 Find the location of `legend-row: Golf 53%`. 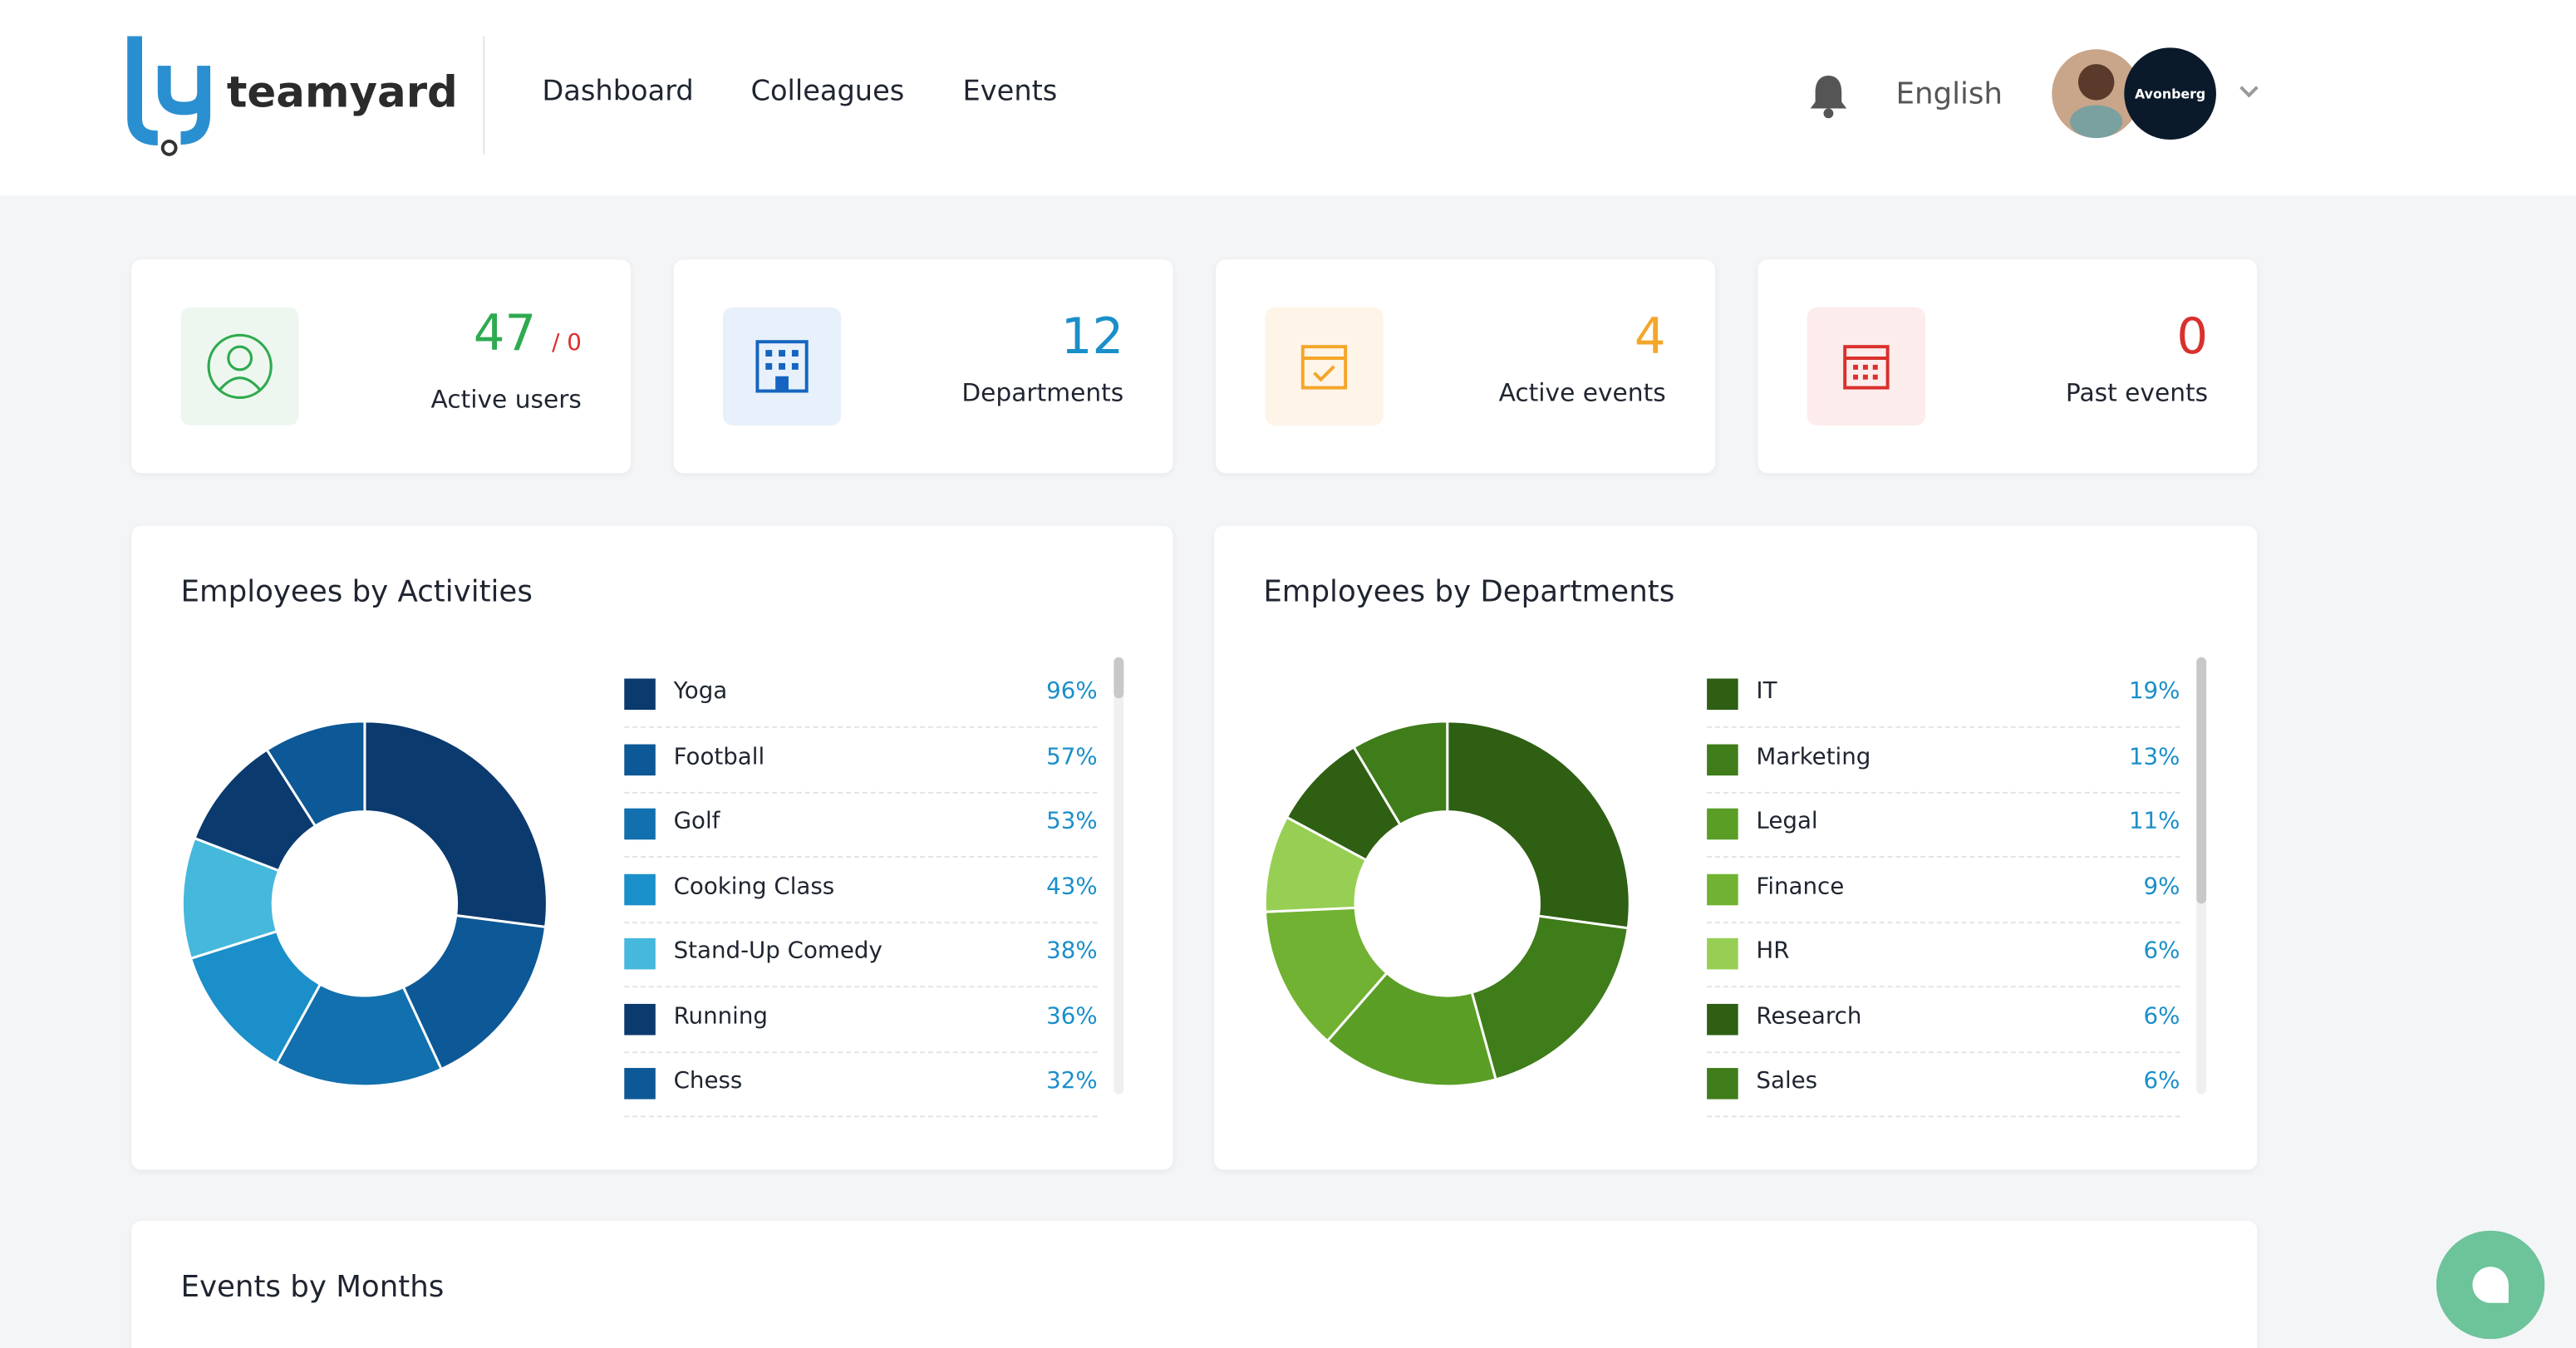

legend-row: Golf 53% is located at coordinates (861, 825).